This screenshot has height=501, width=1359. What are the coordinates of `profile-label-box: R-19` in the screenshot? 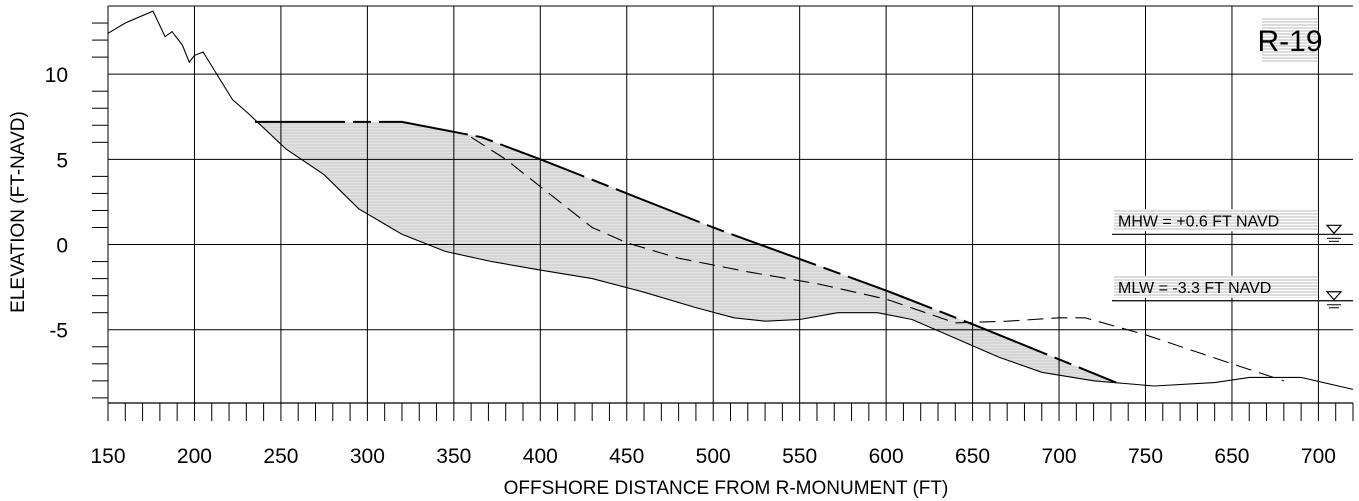 It's located at (1289, 40).